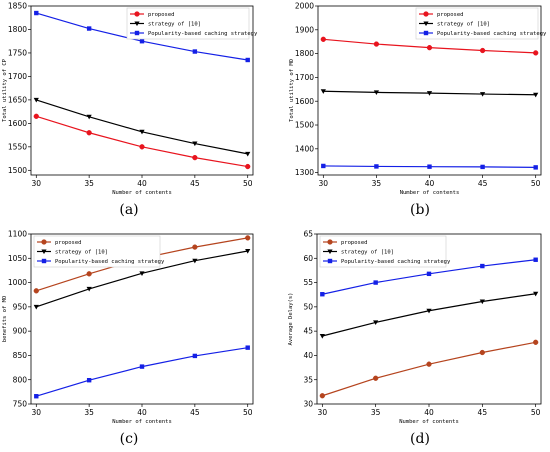  I want to click on panel-label: (d), so click(420, 439).